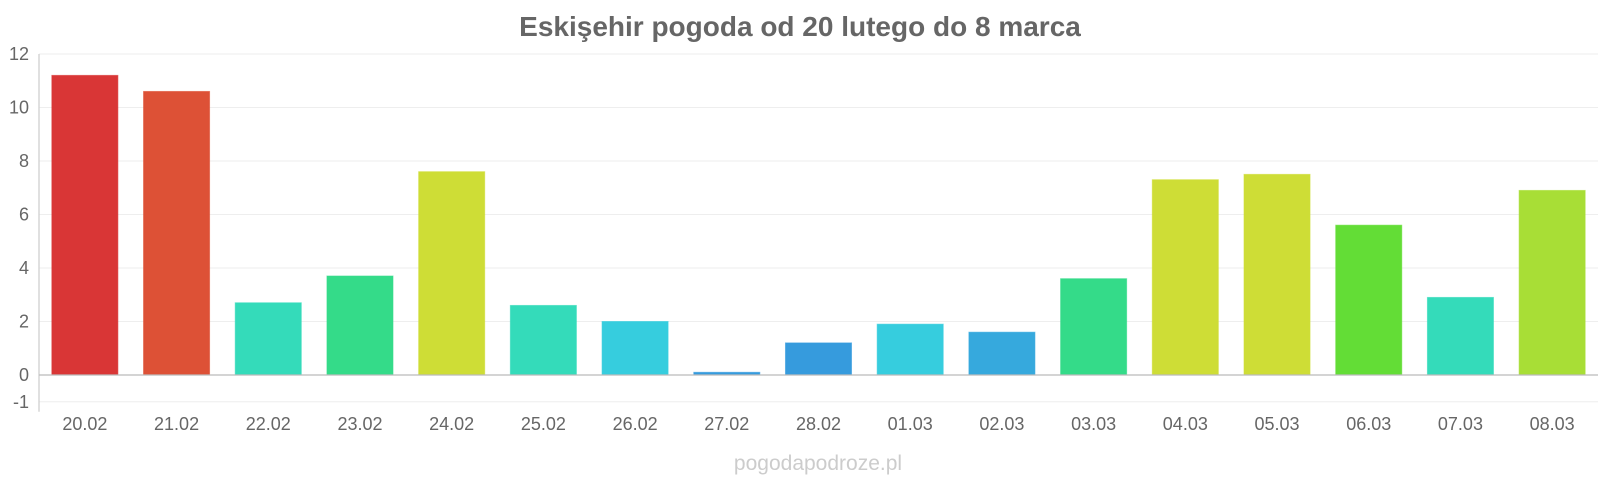 The height and width of the screenshot is (480, 1600). Describe the element at coordinates (19, 54) in the screenshot. I see `y-tick-label: 12` at that location.